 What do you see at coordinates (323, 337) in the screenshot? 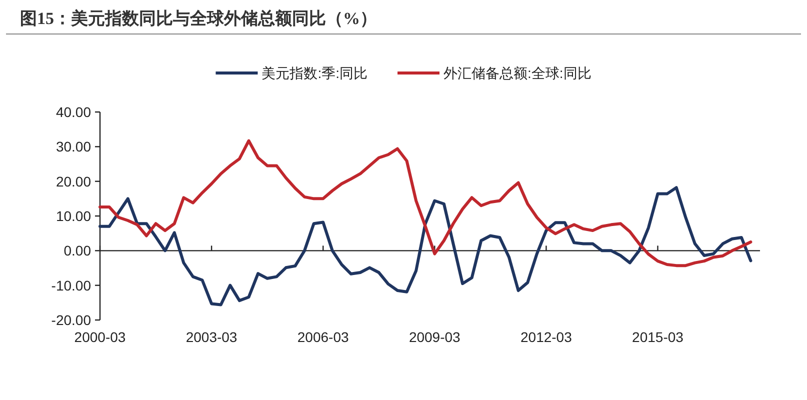
I see `x-tick-label: 2006-03` at bounding box center [323, 337].